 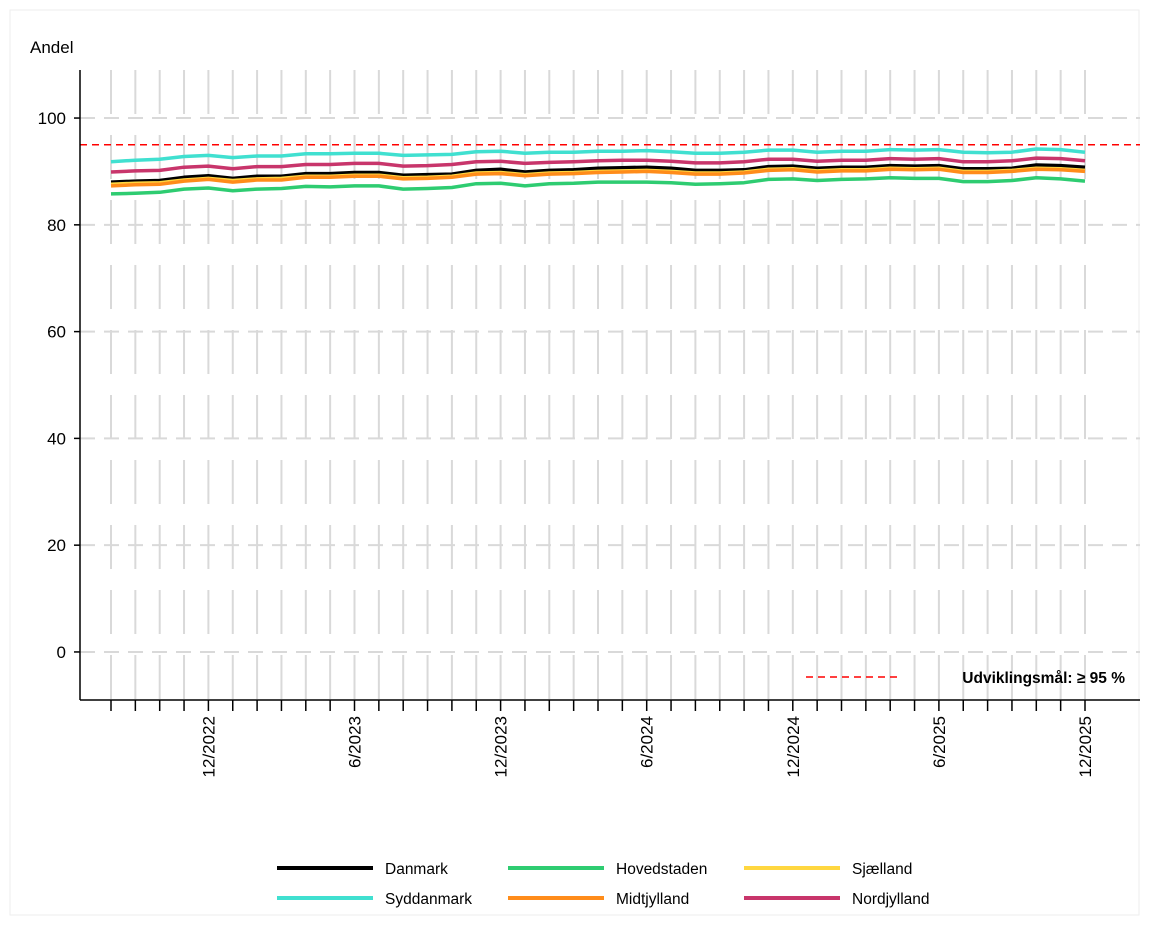 What do you see at coordinates (51, 47) in the screenshot?
I see `y-axis-title: Andel` at bounding box center [51, 47].